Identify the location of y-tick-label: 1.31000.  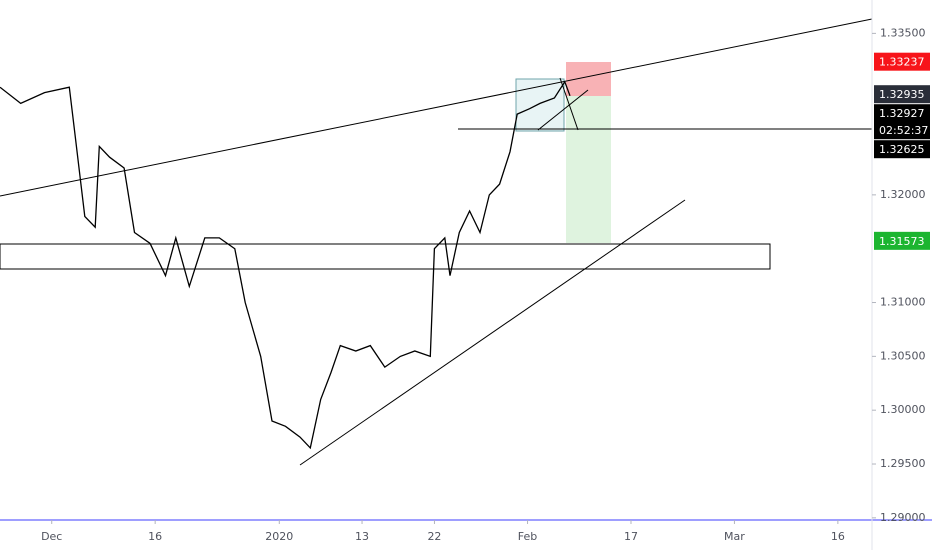
(903, 302).